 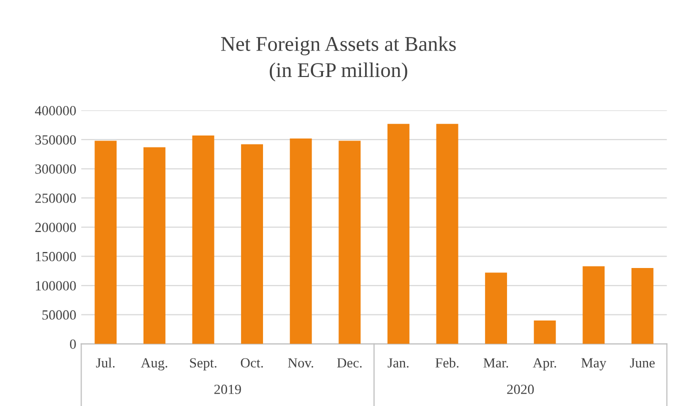 What do you see at coordinates (251, 363) in the screenshot?
I see `x-tick-label: Oct.` at bounding box center [251, 363].